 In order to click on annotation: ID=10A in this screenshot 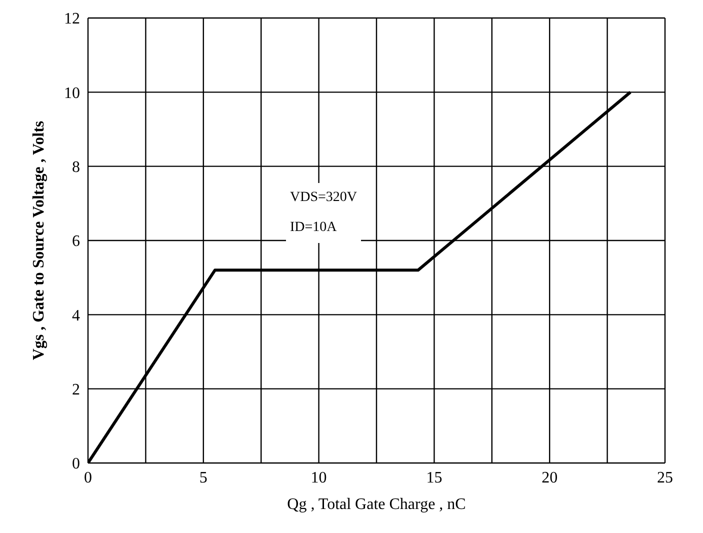, I will do `click(314, 228)`.